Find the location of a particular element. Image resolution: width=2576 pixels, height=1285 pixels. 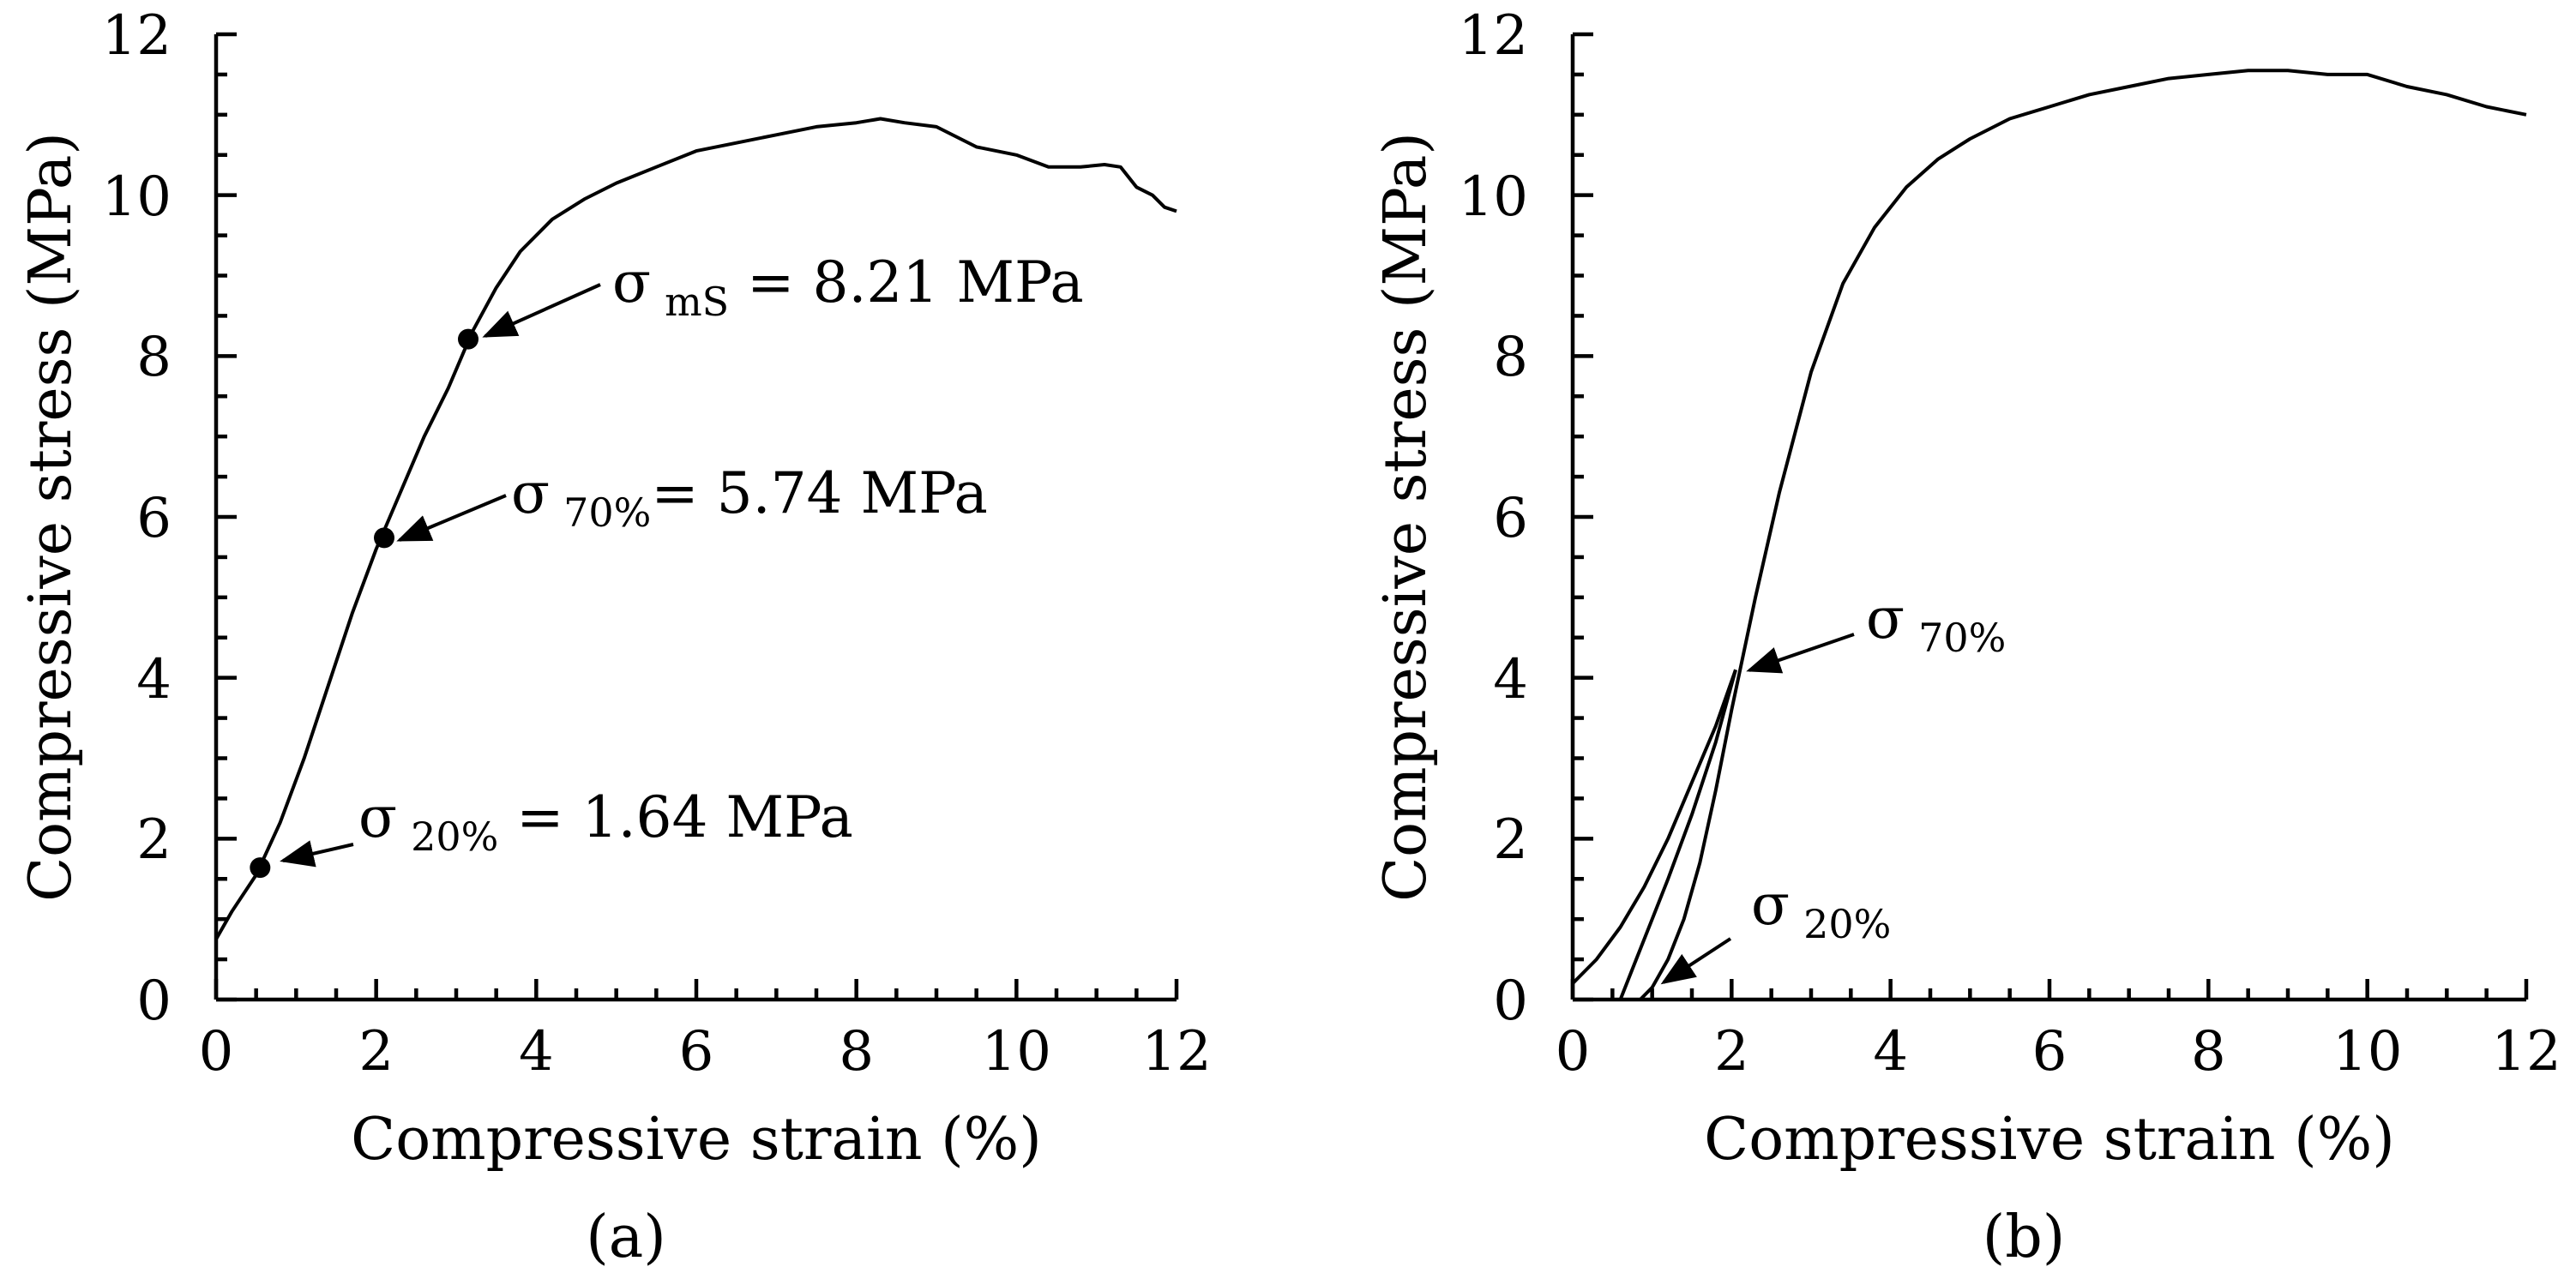

annotation-value: = 5.74 MPa is located at coordinates (819, 493).